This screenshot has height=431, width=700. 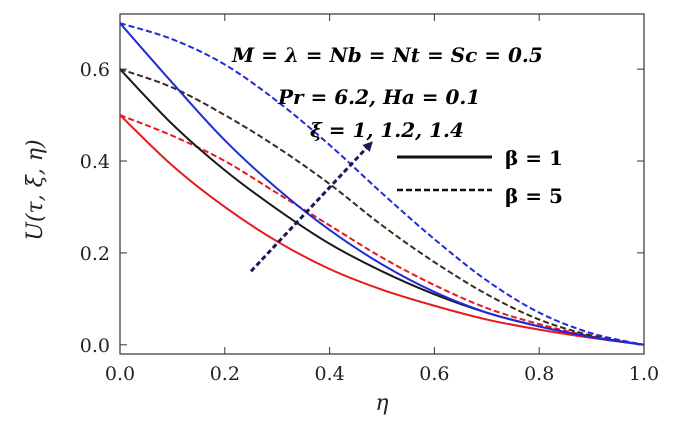 I want to click on x-tick-label: 0.8, so click(x=539, y=374).